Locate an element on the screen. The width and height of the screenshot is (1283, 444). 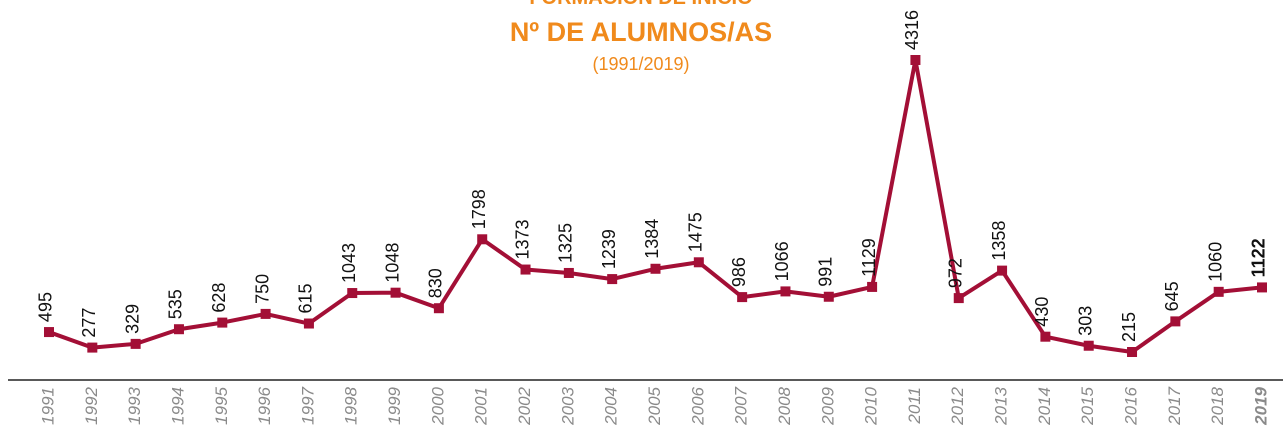
x-tick-label: 2007 is located at coordinates (741, 405).